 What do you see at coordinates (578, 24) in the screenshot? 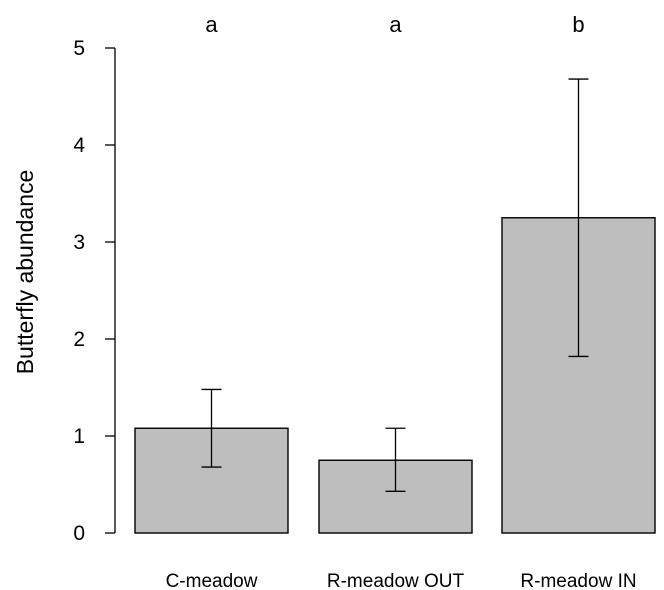
I see `significance-letter: b` at bounding box center [578, 24].